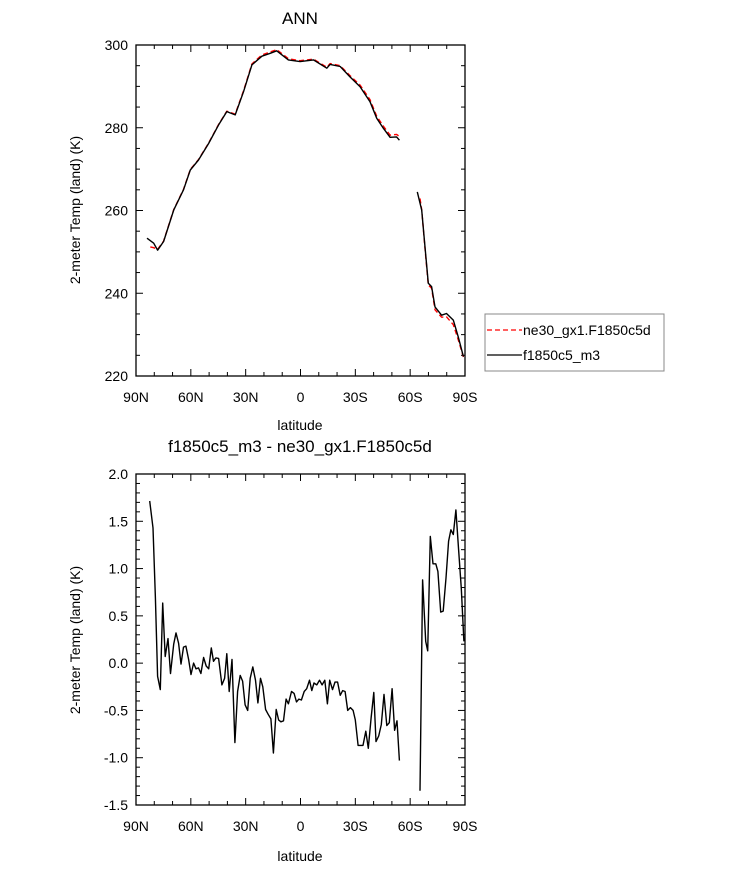 Image resolution: width=733 pixels, height=869 pixels. Describe the element at coordinates (300, 446) in the screenshot. I see `panel-title: f1850c5_m3 - ne30_gx1.F1850c5d` at that location.